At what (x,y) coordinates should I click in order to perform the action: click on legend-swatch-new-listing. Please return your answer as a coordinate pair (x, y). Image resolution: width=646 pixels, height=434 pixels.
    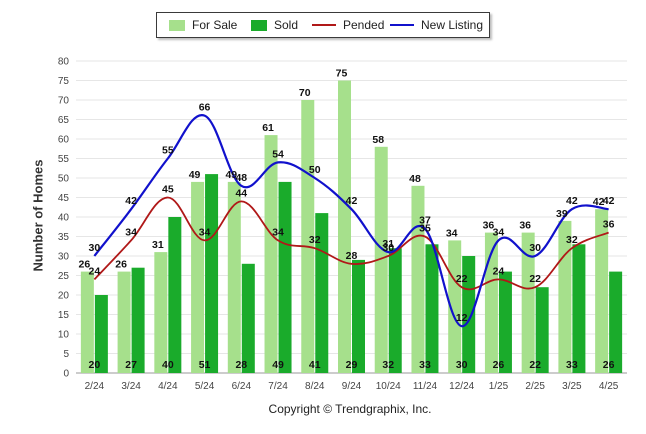
    Looking at the image, I should click on (402, 25).